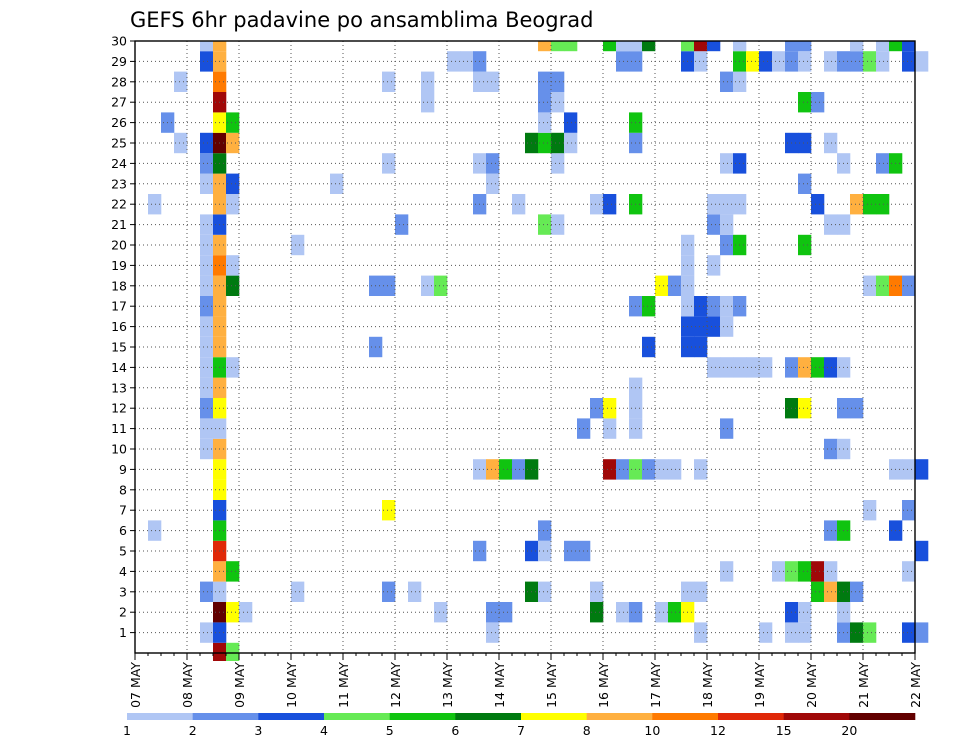 The height and width of the screenshot is (742, 960). What do you see at coordinates (119, 326) in the screenshot?
I see `y-tick-label: 16` at bounding box center [119, 326].